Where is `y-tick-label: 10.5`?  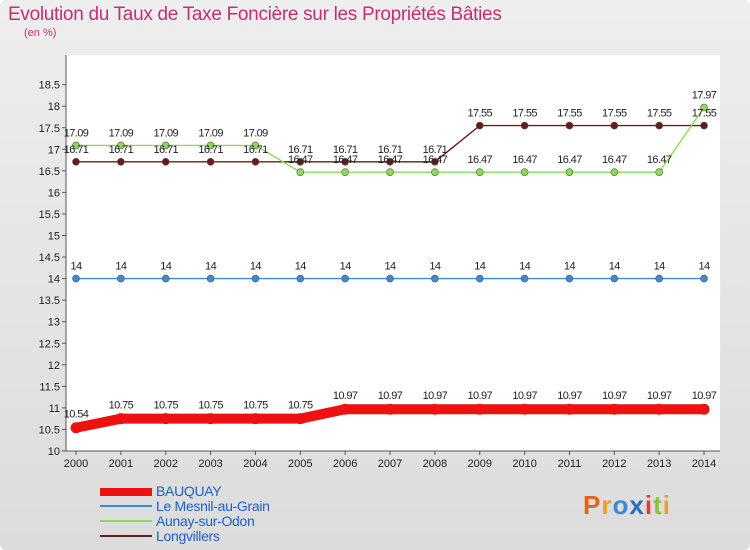
y-tick-label: 10.5 is located at coordinates (49, 430).